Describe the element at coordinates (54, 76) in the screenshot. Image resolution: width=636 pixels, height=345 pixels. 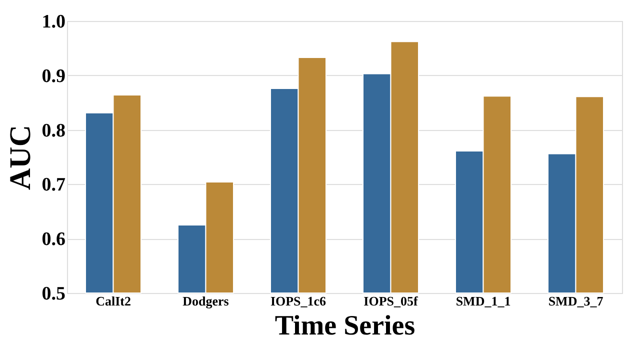
I see `y-tick-label: 0.9` at that location.